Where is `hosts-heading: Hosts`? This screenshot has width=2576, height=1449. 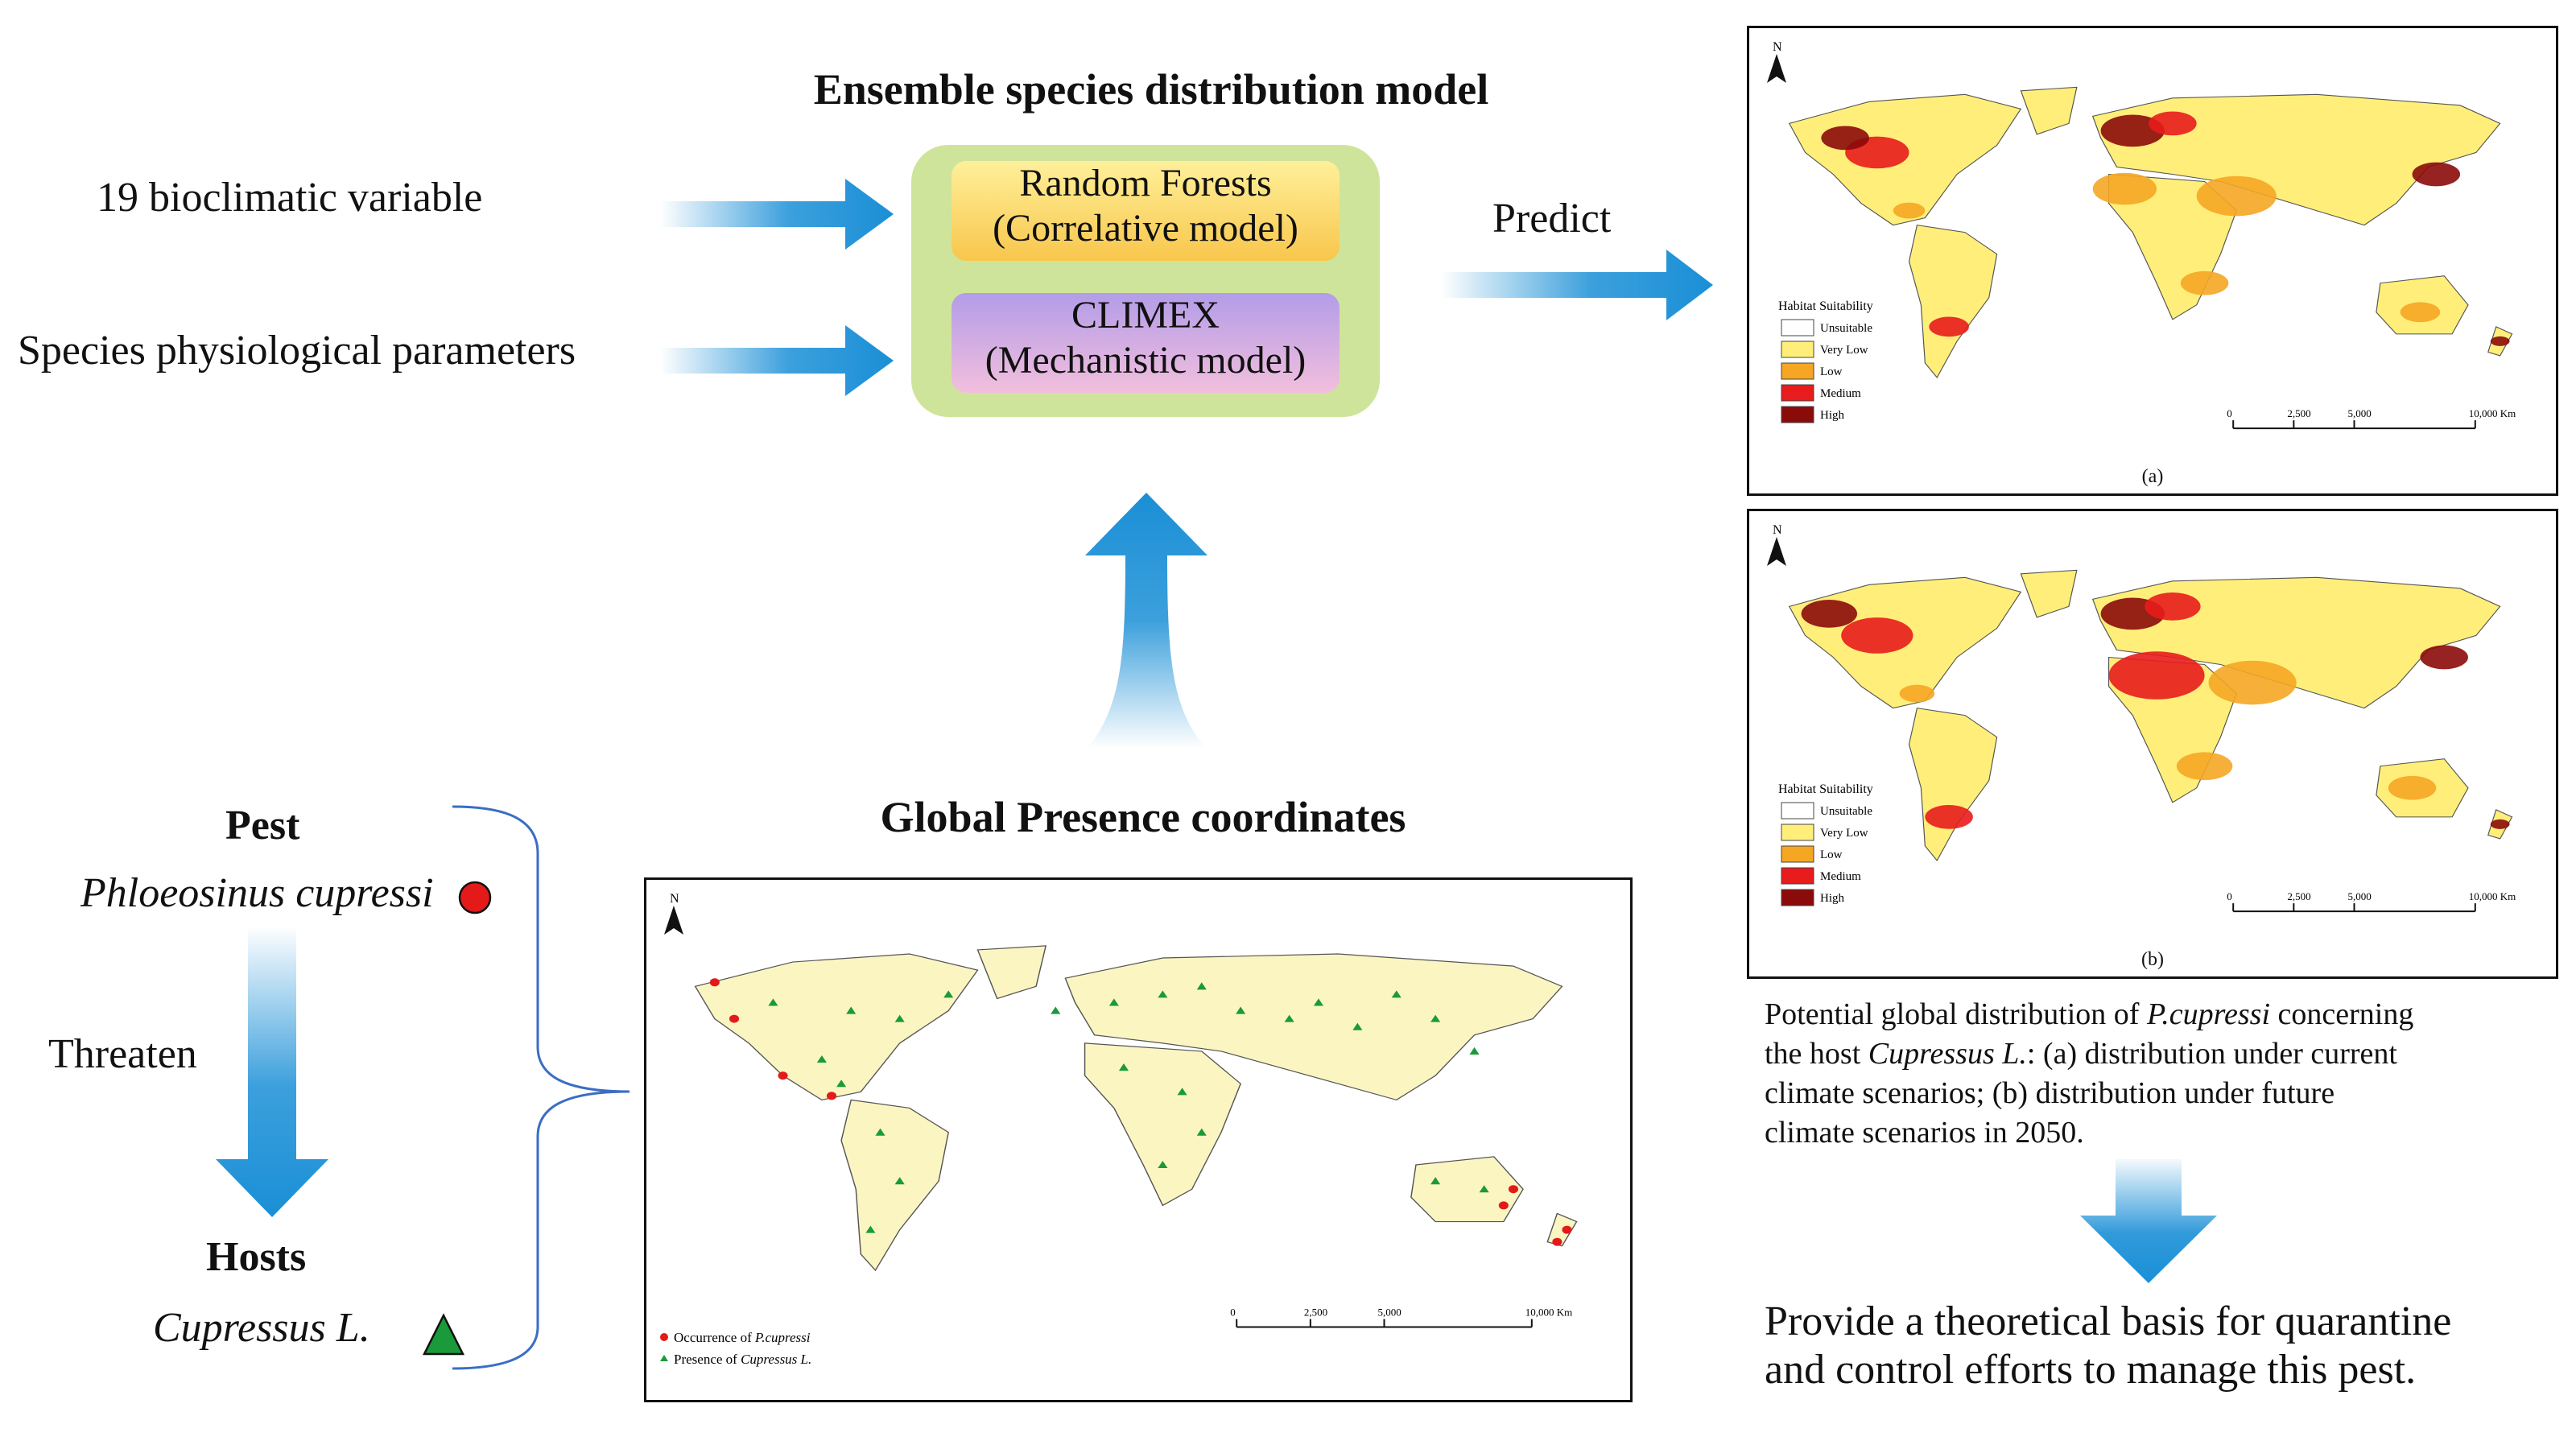 hosts-heading: Hosts is located at coordinates (256, 1257).